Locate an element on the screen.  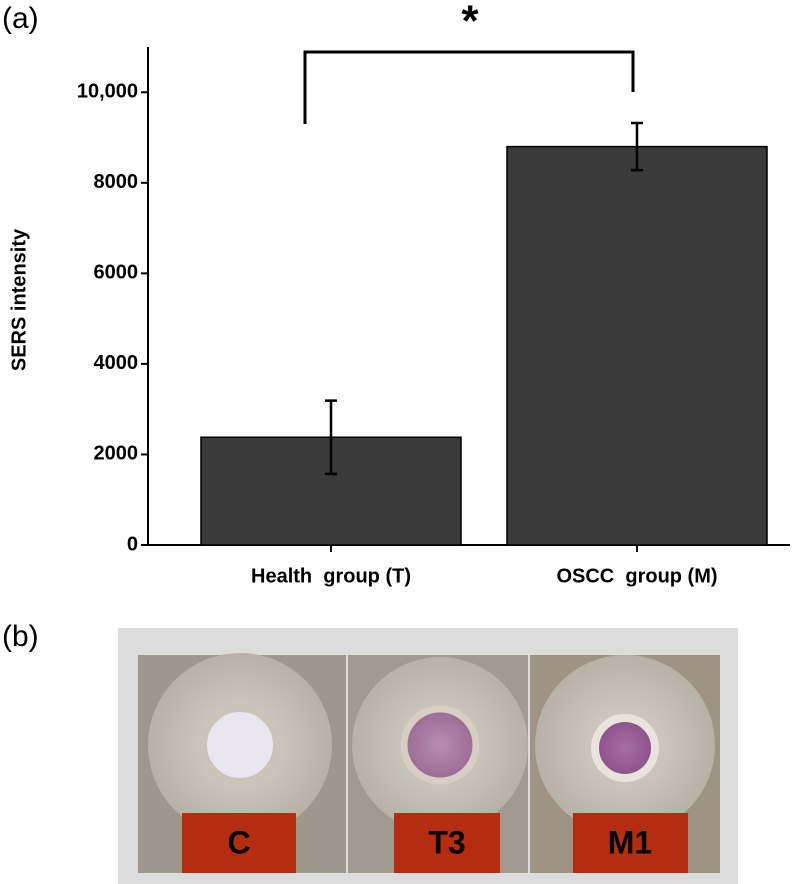
sample-label: T3 is located at coordinates (446, 842).